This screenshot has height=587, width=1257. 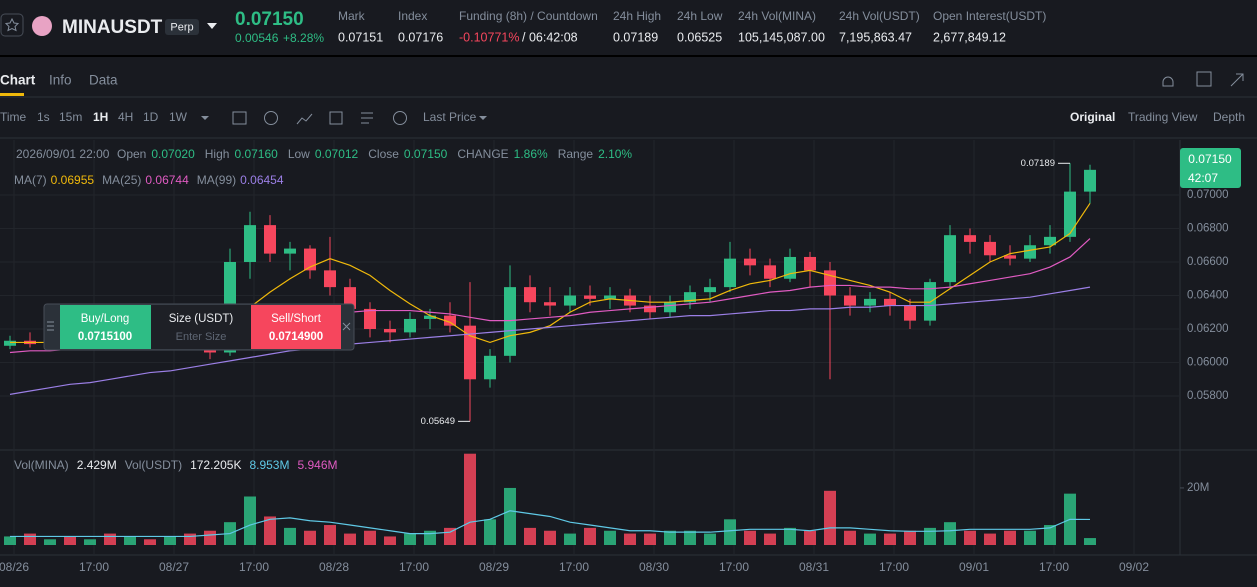 I want to click on view-option: Trading View, so click(x=1163, y=117).